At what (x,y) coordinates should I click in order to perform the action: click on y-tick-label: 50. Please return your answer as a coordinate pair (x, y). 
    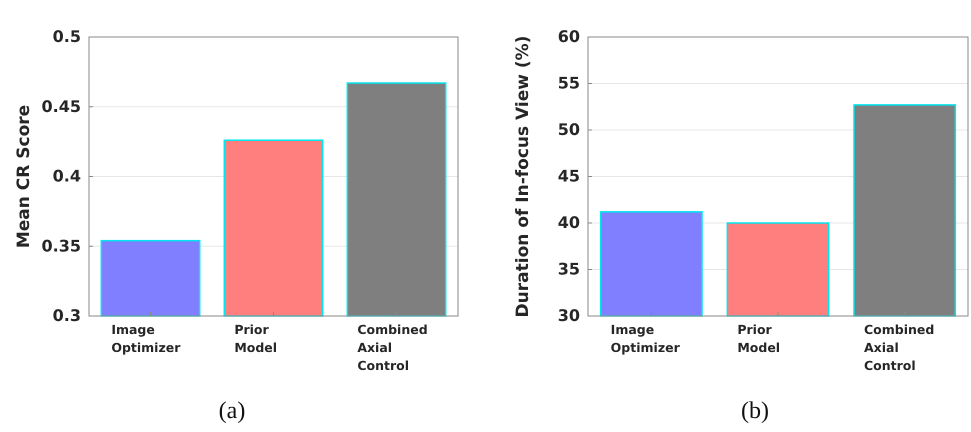
    Looking at the image, I should click on (569, 130).